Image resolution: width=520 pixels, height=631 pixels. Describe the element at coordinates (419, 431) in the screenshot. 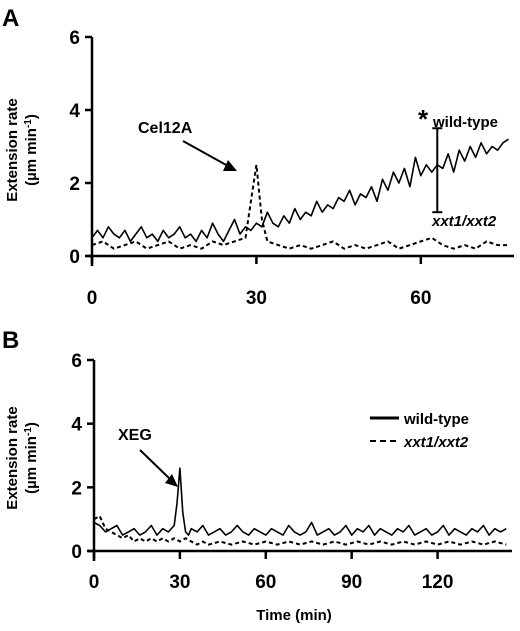

I see `panel-b-legend: wild-type xxt1/xxt2` at that location.